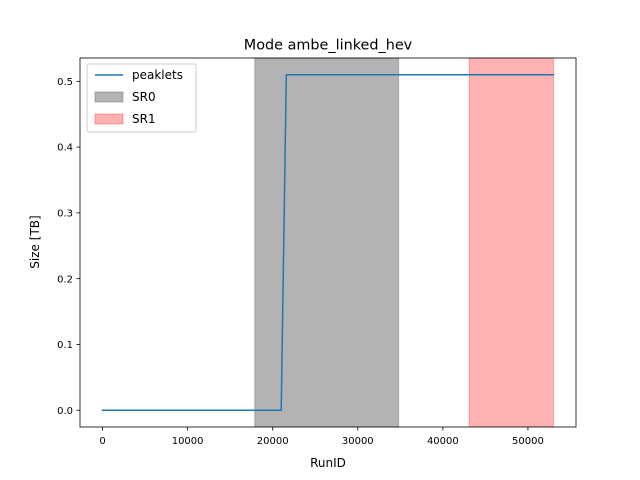 The image size is (640, 480). I want to click on legend-swatch-sr0, so click(109, 97).